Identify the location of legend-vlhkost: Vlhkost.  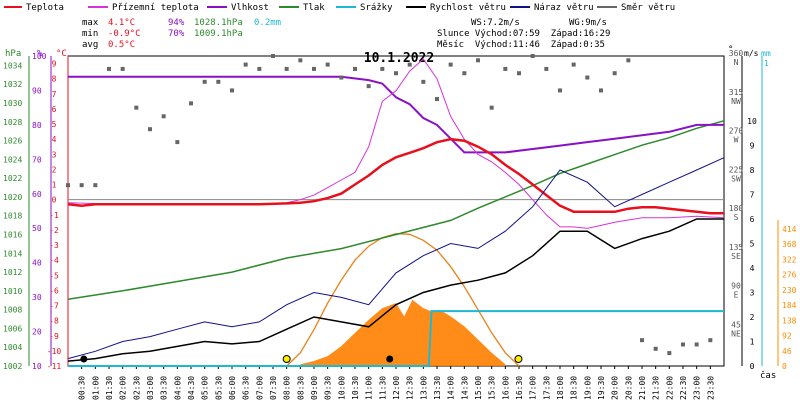
(250, 8).